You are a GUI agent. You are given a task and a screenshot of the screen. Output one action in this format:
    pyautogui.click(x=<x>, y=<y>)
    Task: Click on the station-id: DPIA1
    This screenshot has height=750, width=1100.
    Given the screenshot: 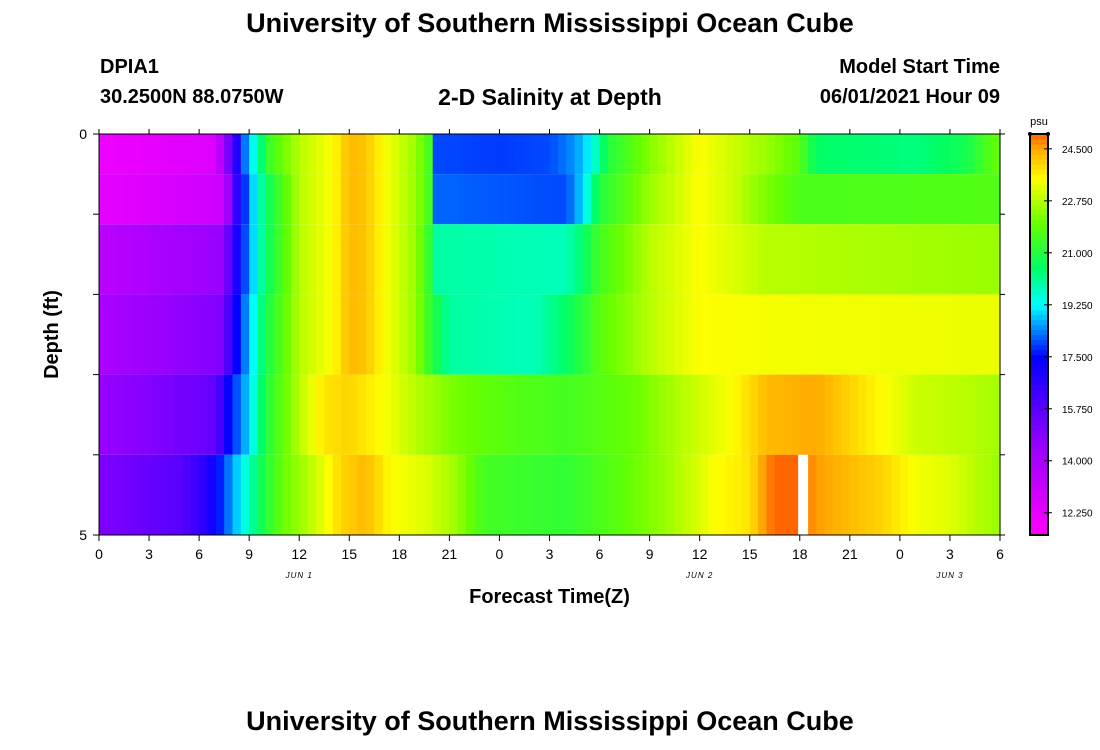 What is the action you would take?
    pyautogui.click(x=129, y=67)
    